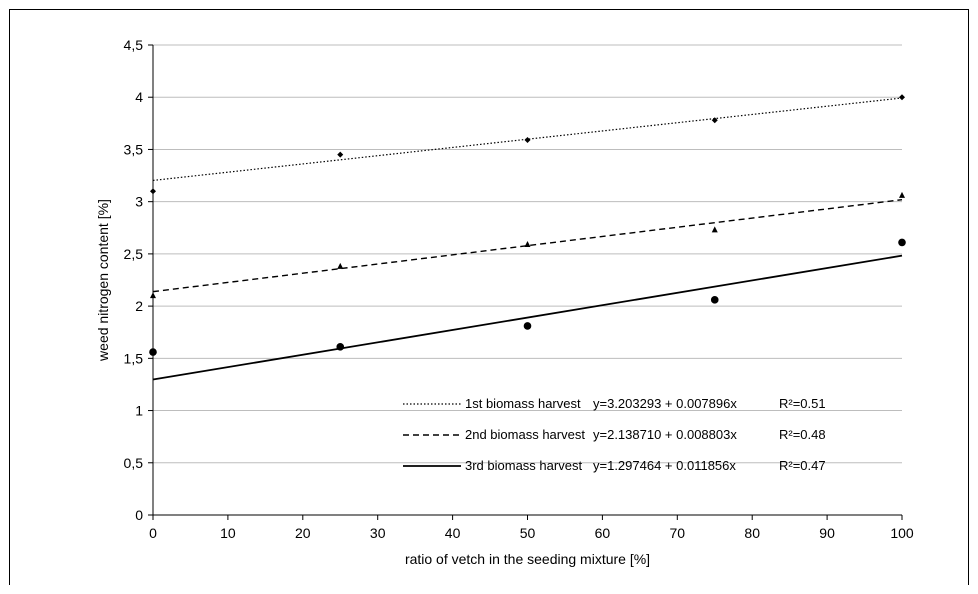 The height and width of the screenshot is (594, 978). Describe the element at coordinates (603, 533) in the screenshot. I see `x-tick-label: 60` at that location.